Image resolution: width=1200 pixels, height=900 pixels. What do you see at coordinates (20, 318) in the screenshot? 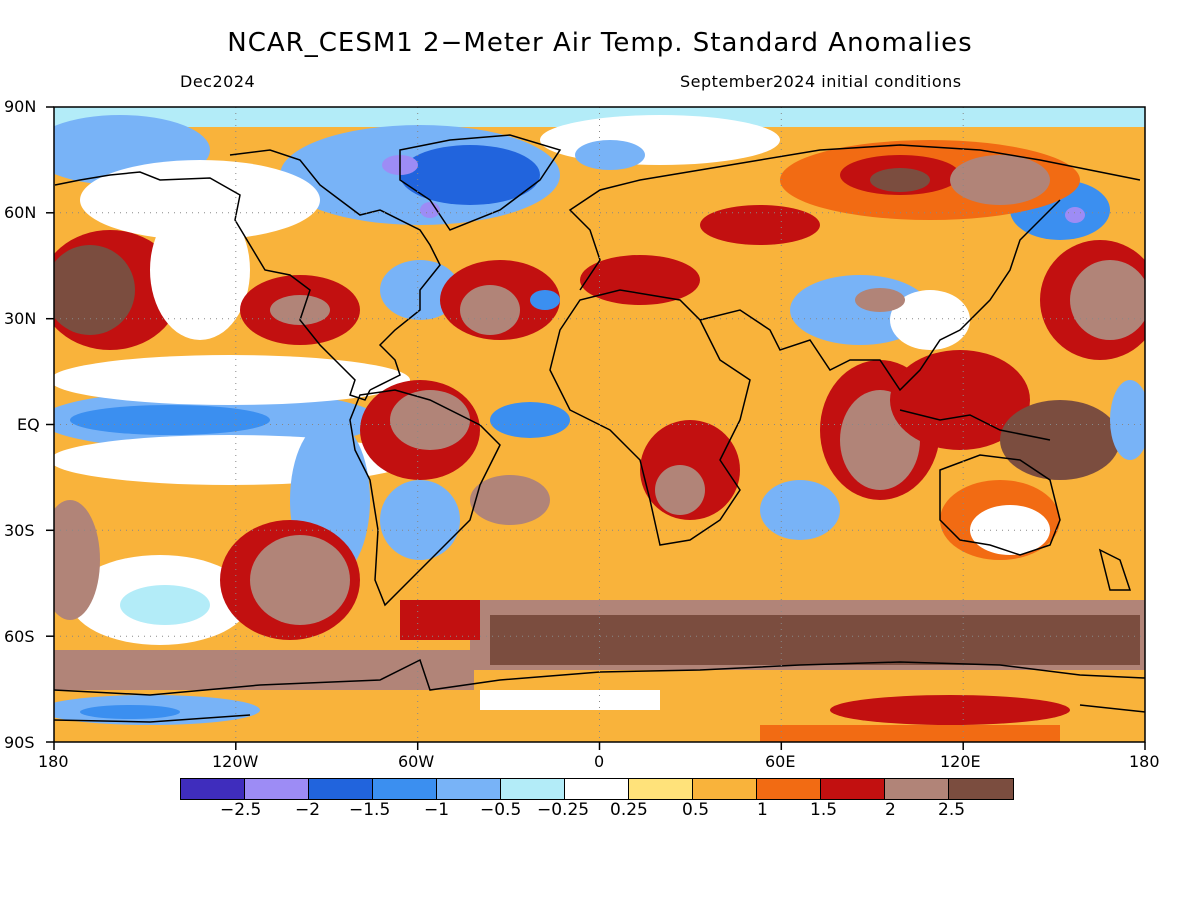
I see `lat-label-30n: 30N` at bounding box center [20, 318].